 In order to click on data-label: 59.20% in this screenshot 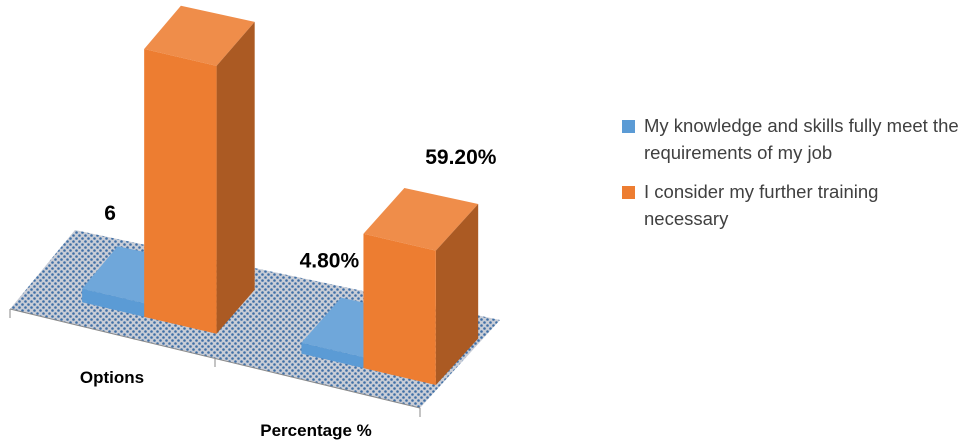, I will do `click(461, 157)`.